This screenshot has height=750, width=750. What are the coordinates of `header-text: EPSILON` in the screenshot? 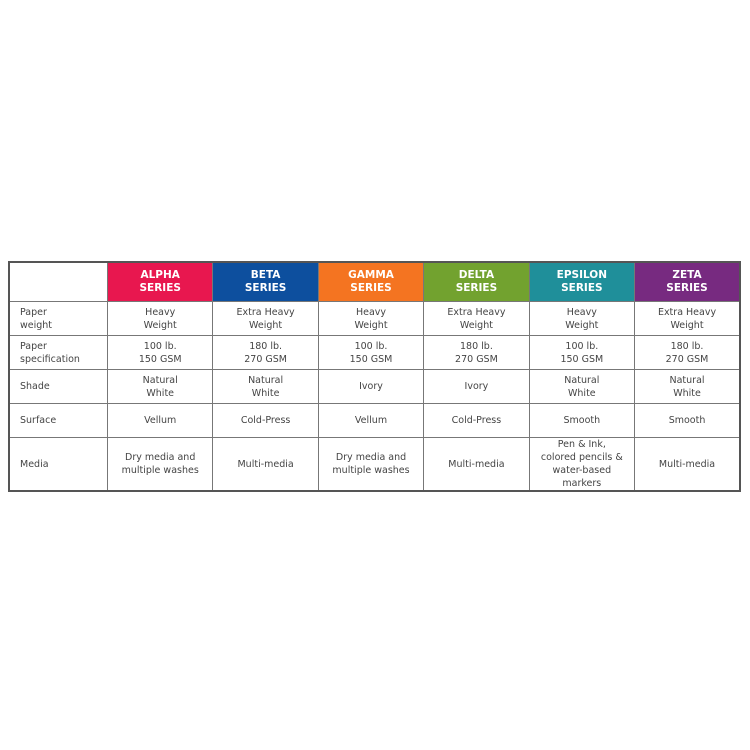 It's located at (582, 275).